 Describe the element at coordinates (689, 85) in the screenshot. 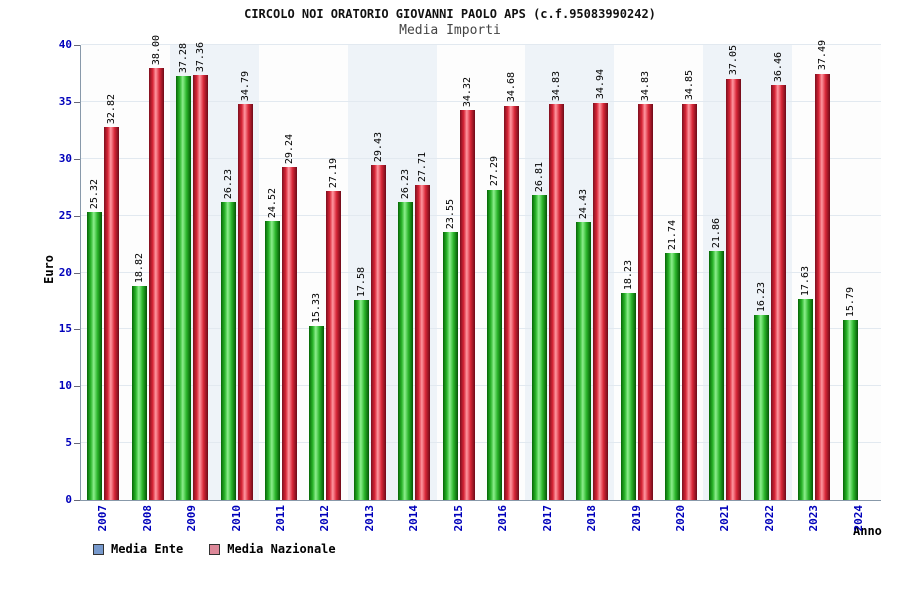

I see `bar-value-label: 34.85` at that location.